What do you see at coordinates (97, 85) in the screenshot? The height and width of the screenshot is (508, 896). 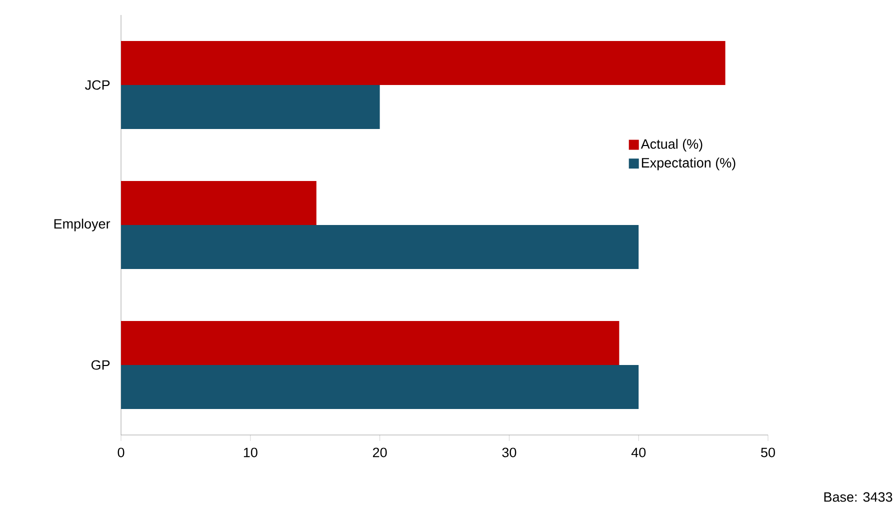 I see `y-tick-label: JCP` at bounding box center [97, 85].